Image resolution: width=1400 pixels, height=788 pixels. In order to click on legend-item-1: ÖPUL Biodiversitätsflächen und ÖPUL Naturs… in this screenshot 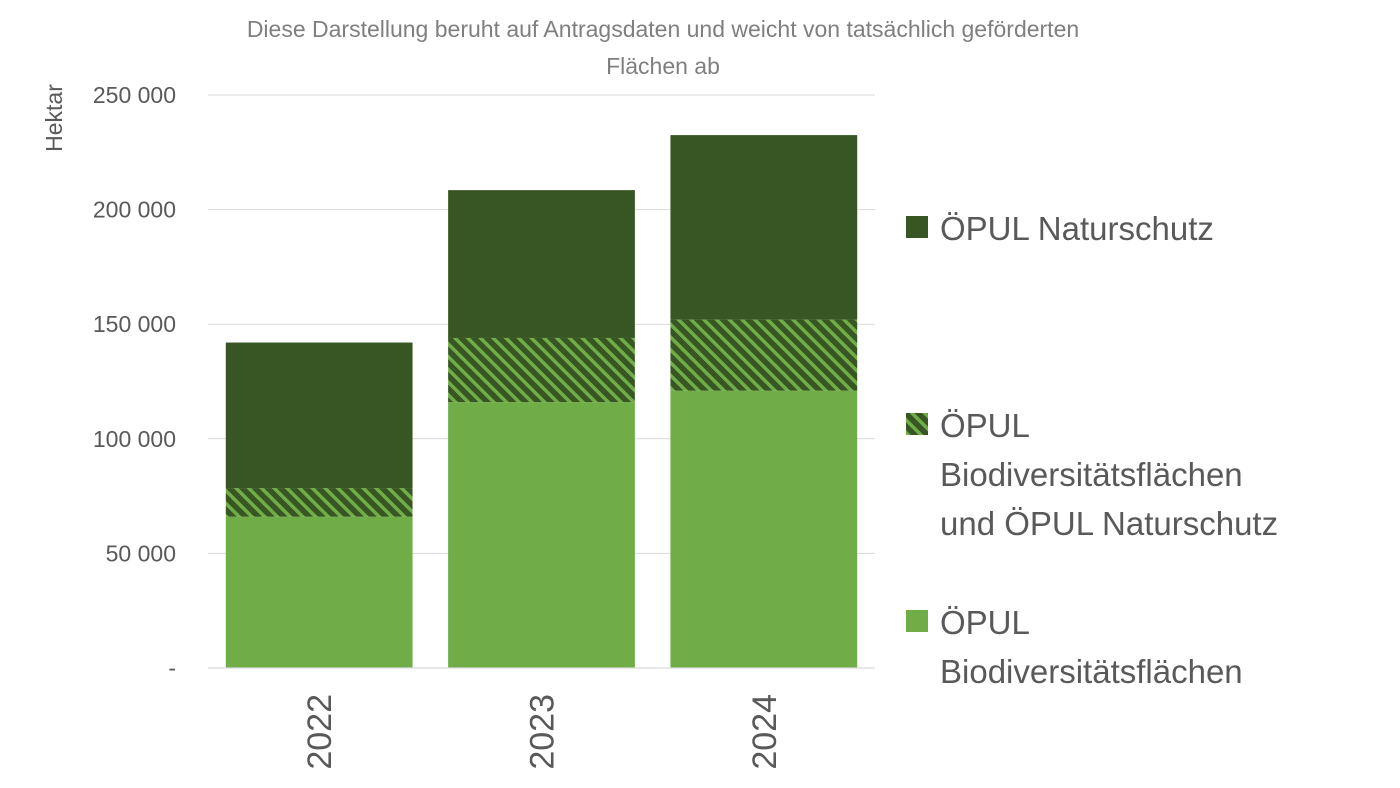, I will do `click(1092, 474)`.